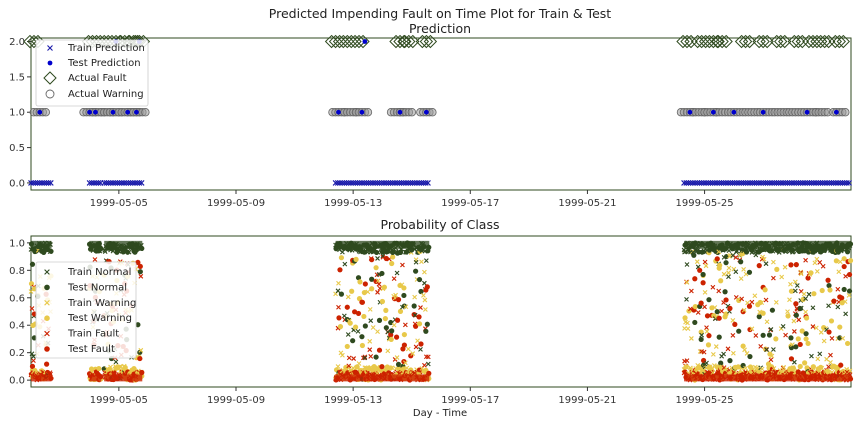 The width and height of the screenshot is (858, 425). What do you see at coordinates (17, 381) in the screenshot?
I see `bottom-ytick-label: 0.0` at bounding box center [17, 381].